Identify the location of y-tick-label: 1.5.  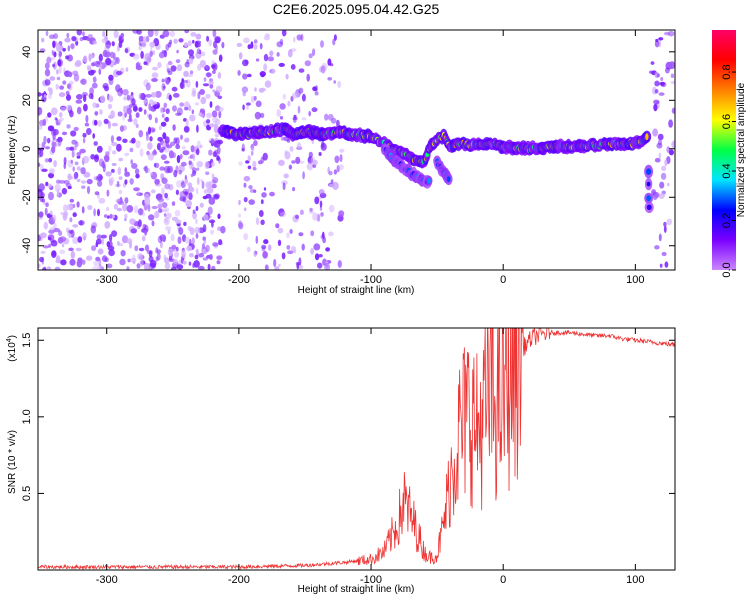
(27, 340).